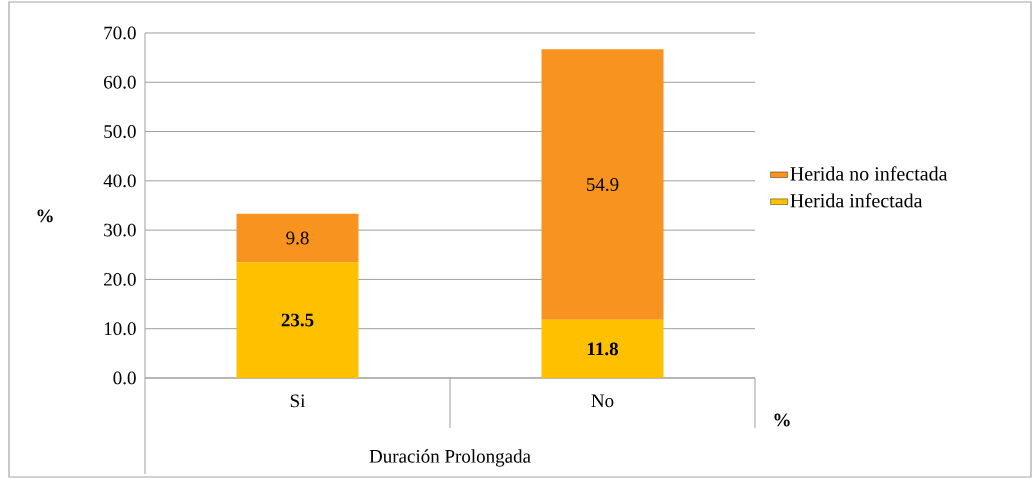 The width and height of the screenshot is (1033, 479). Describe the element at coordinates (120, 230) in the screenshot. I see `y-tick-label: 30.0` at that location.